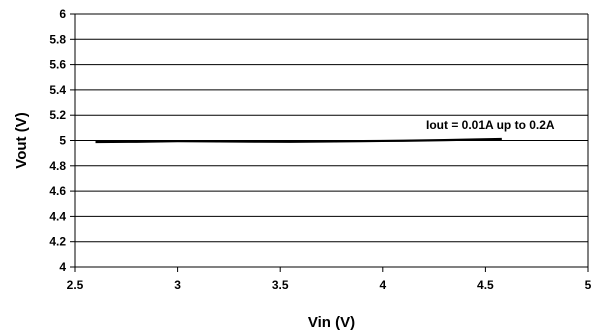 This screenshot has height=335, width=602. I want to click on y-tick-label: 4.2, so click(57, 242).